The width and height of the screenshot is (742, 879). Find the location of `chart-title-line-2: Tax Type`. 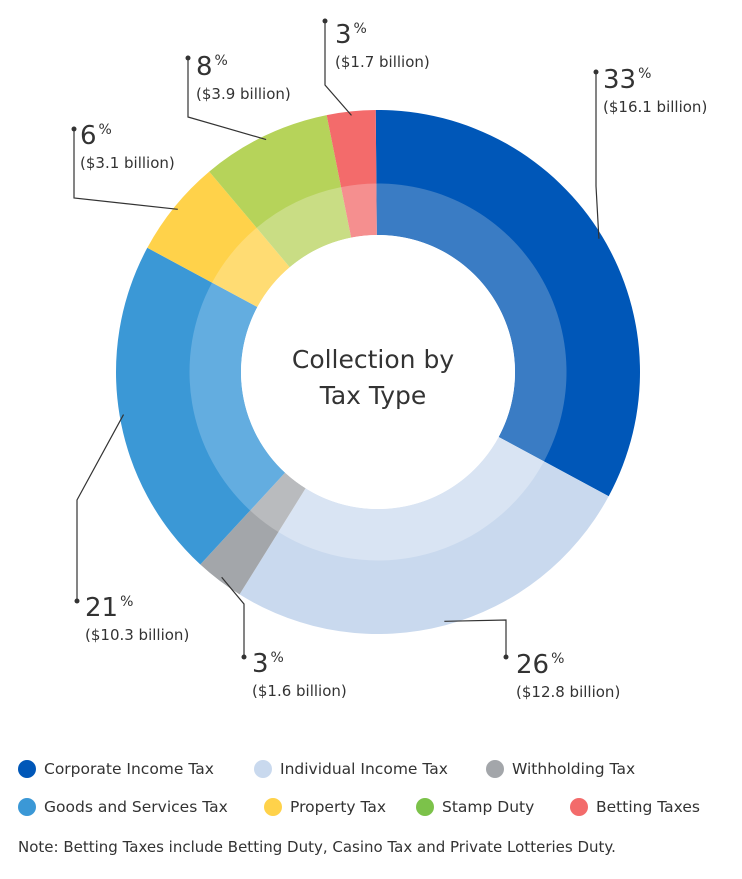

chart-title-line-2: Tax Type is located at coordinates (373, 395).